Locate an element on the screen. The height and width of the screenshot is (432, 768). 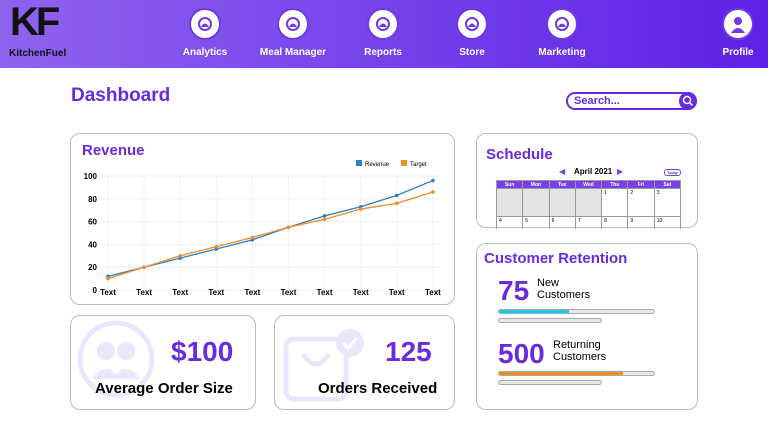
profile-icon is located at coordinates (738, 24).